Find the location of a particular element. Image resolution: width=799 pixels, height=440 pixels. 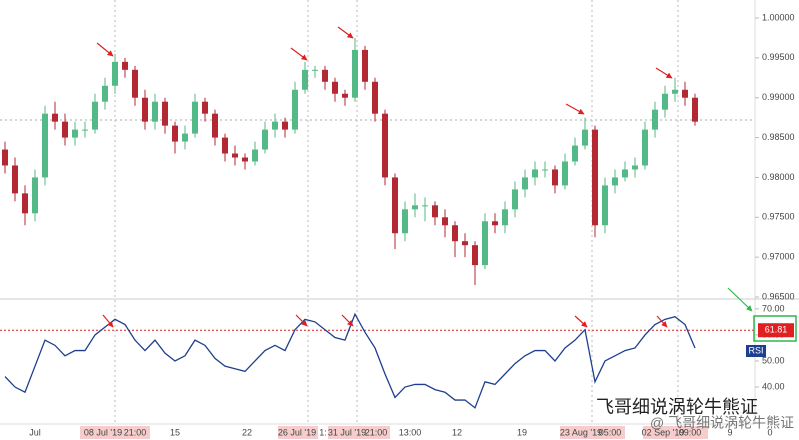

green-arrow is located at coordinates (740, 299).